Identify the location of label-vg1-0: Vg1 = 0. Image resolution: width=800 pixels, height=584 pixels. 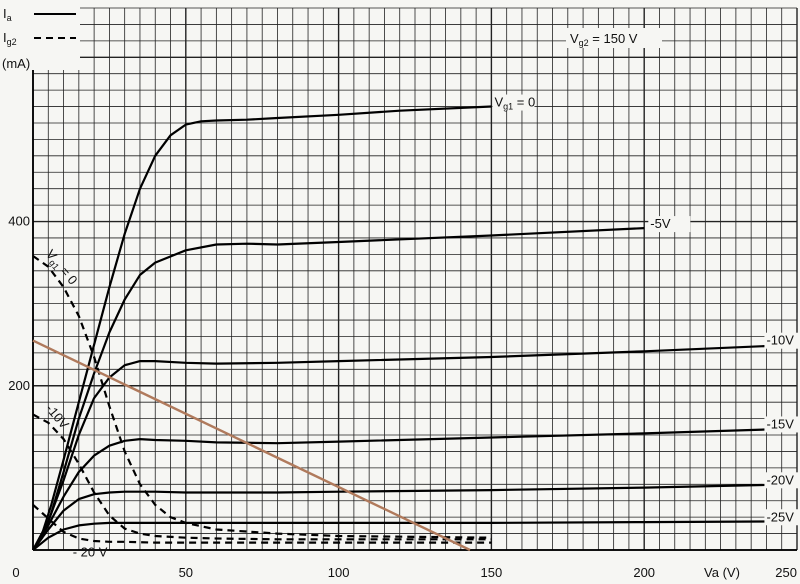
(514, 103).